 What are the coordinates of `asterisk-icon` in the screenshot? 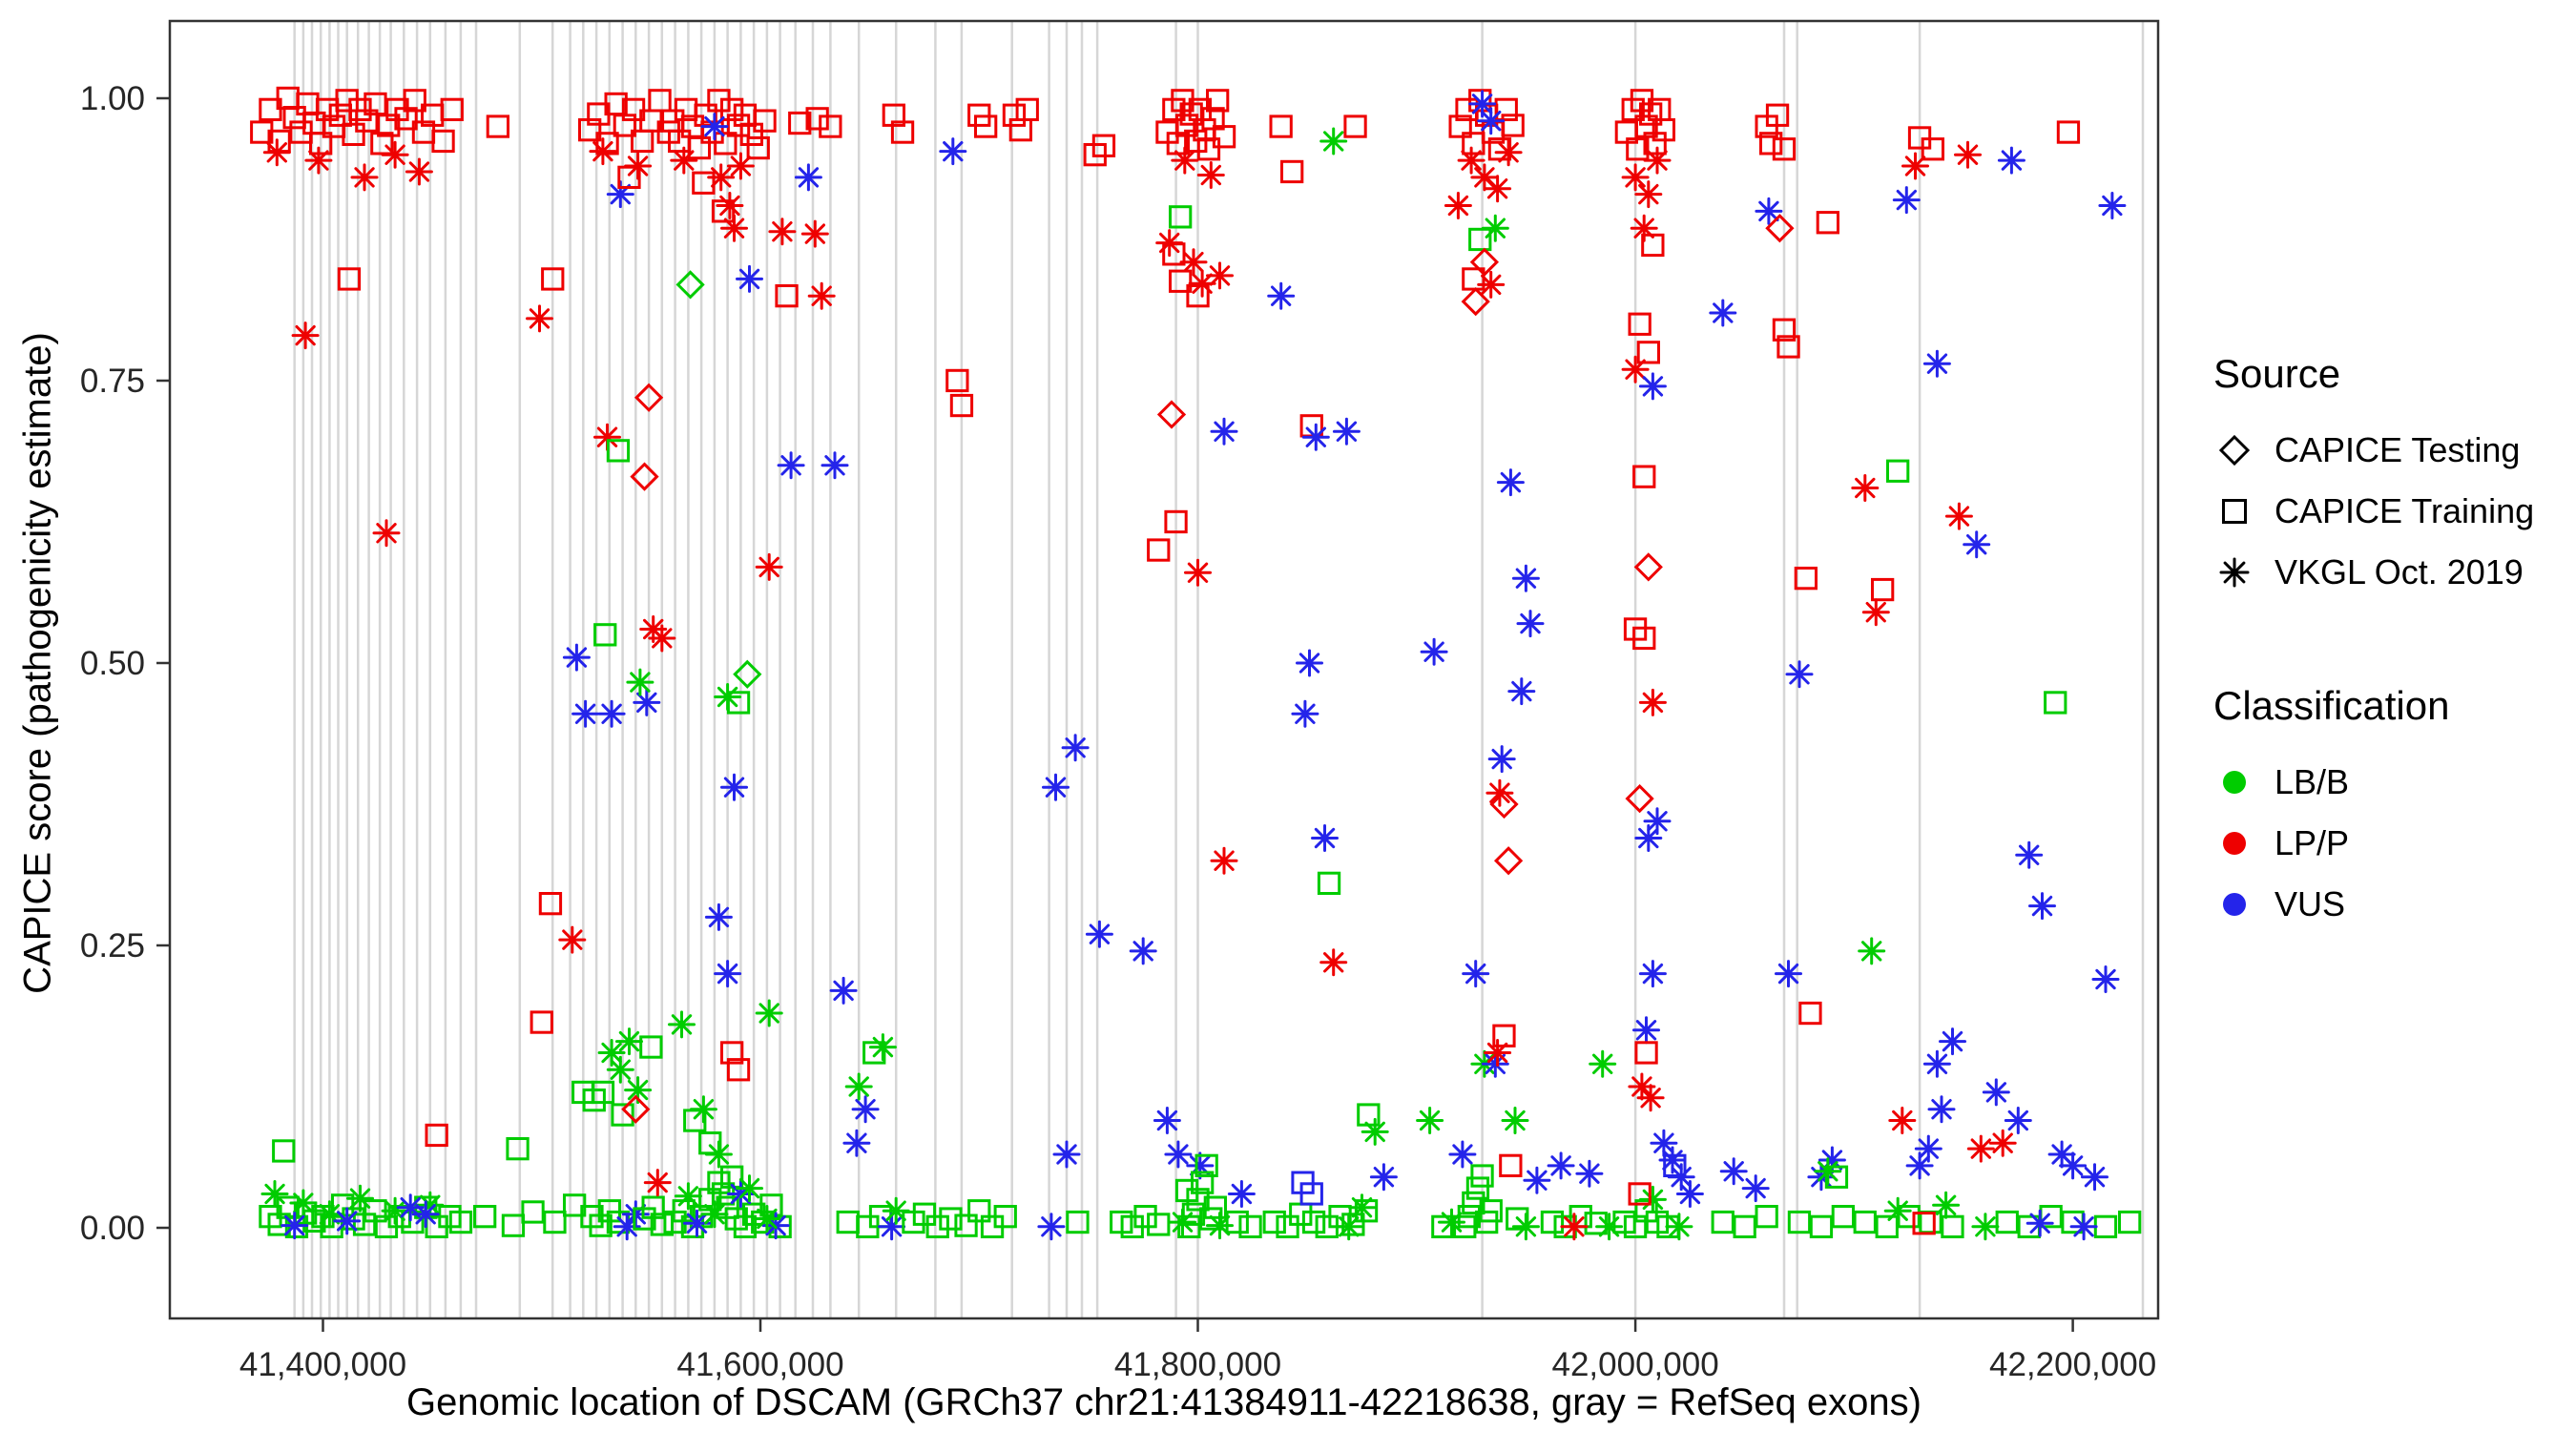 It's located at (2234, 572).